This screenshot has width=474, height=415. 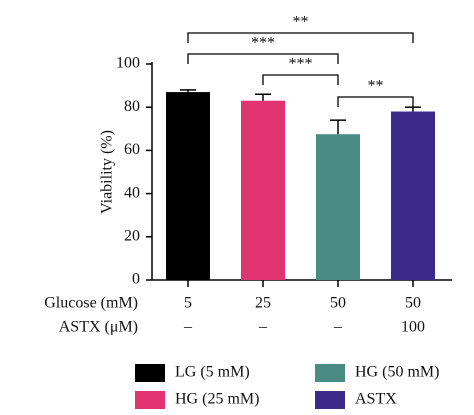 I want to click on y-tick-label: 0, so click(x=136, y=279).